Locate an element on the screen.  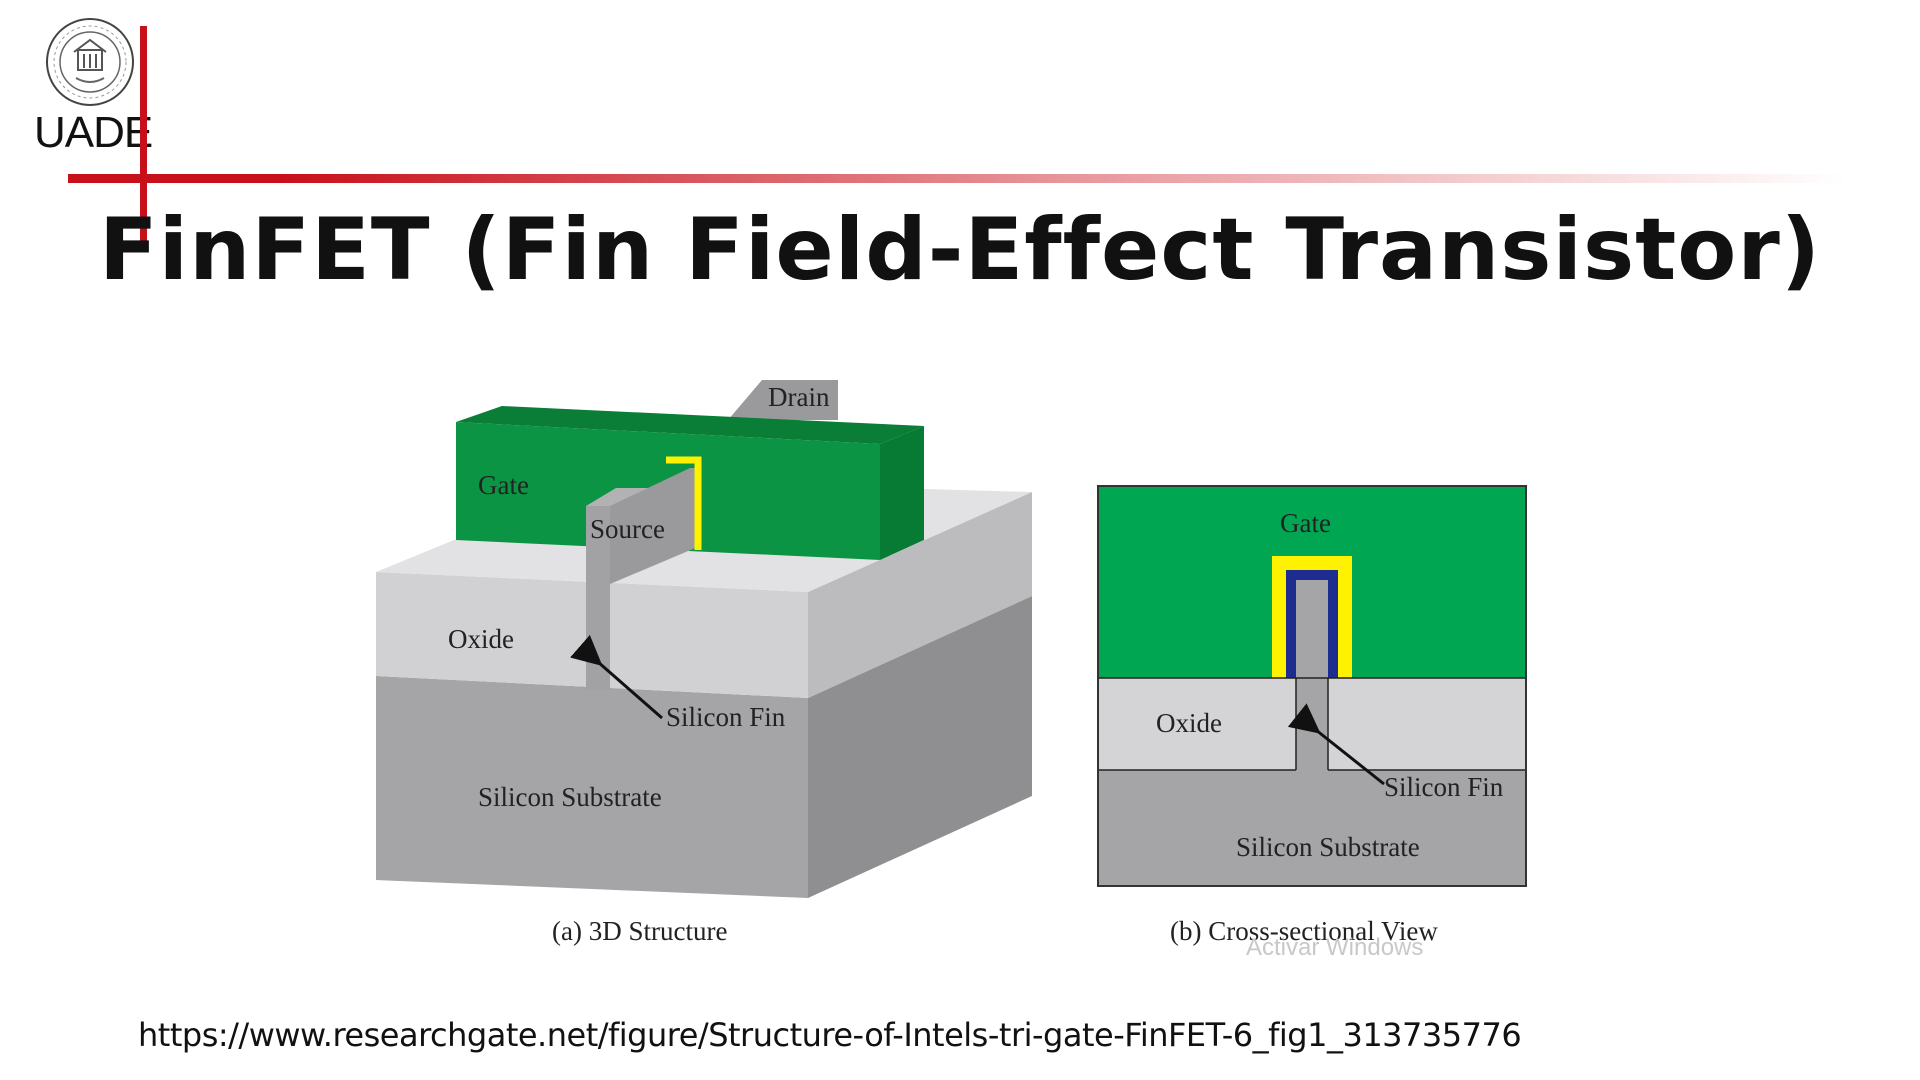
label-oxide-3d: Oxide is located at coordinates (481, 639).